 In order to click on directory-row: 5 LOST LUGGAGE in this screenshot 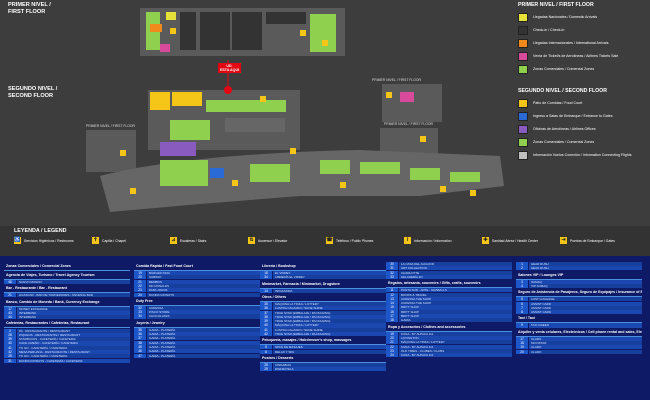, I will do `click(579, 299)`.